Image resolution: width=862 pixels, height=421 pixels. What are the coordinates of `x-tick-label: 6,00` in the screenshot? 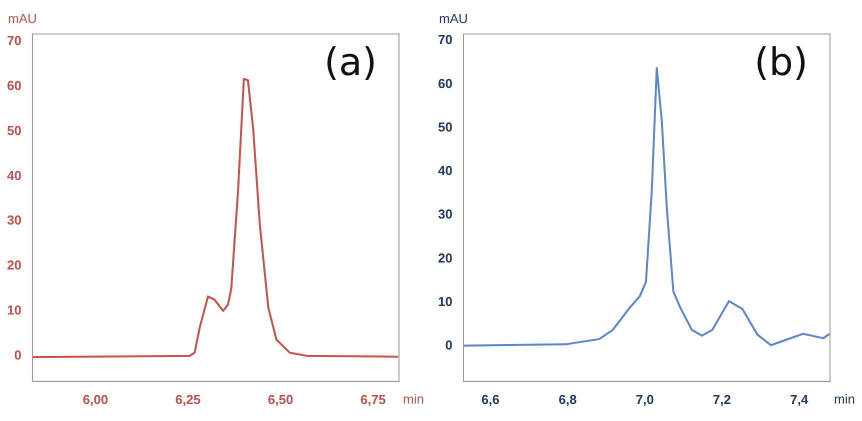 It's located at (95, 399).